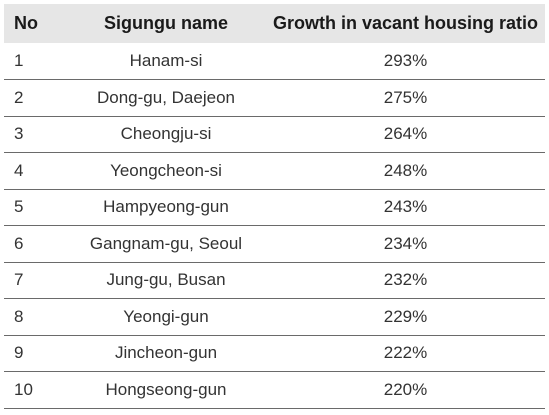  What do you see at coordinates (274, 61) in the screenshot?
I see `table-row: 1 Hanam-si 293%` at bounding box center [274, 61].